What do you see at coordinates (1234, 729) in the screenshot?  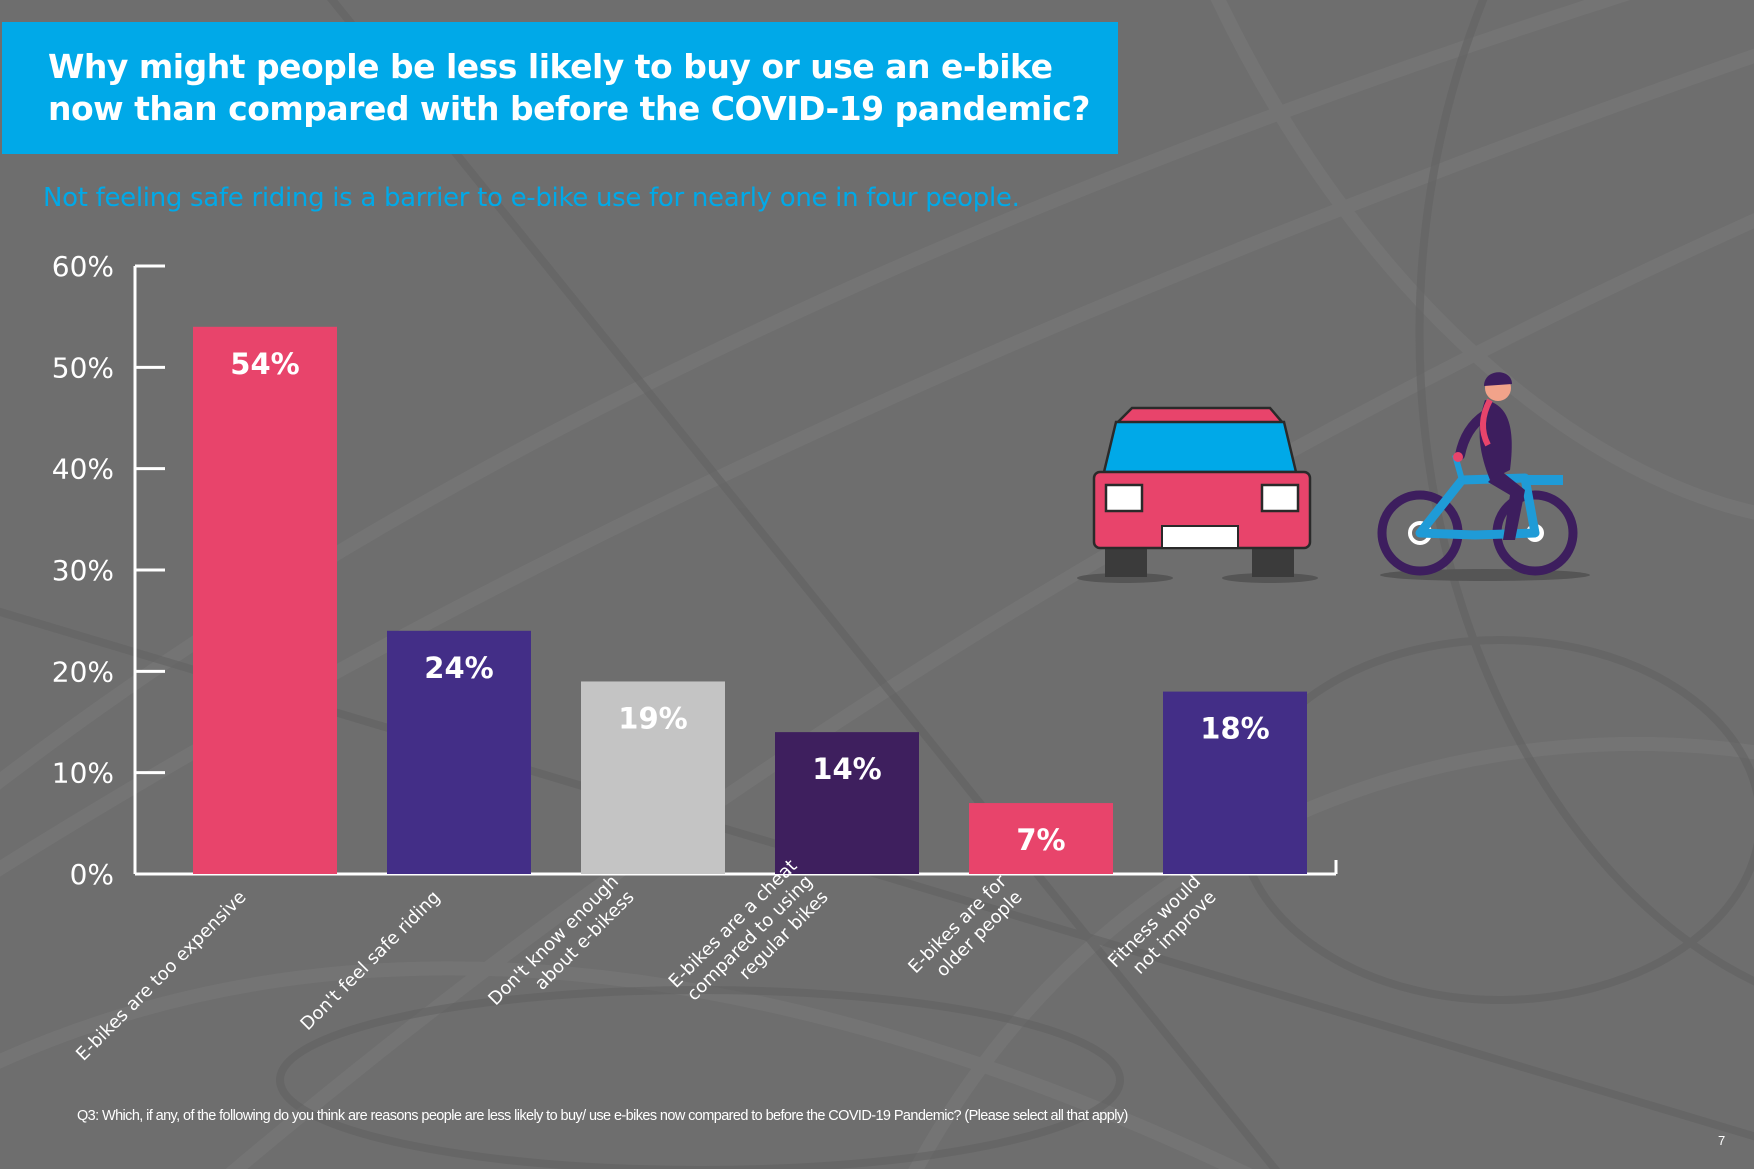 I see `bar-data-label: 18%` at bounding box center [1234, 729].